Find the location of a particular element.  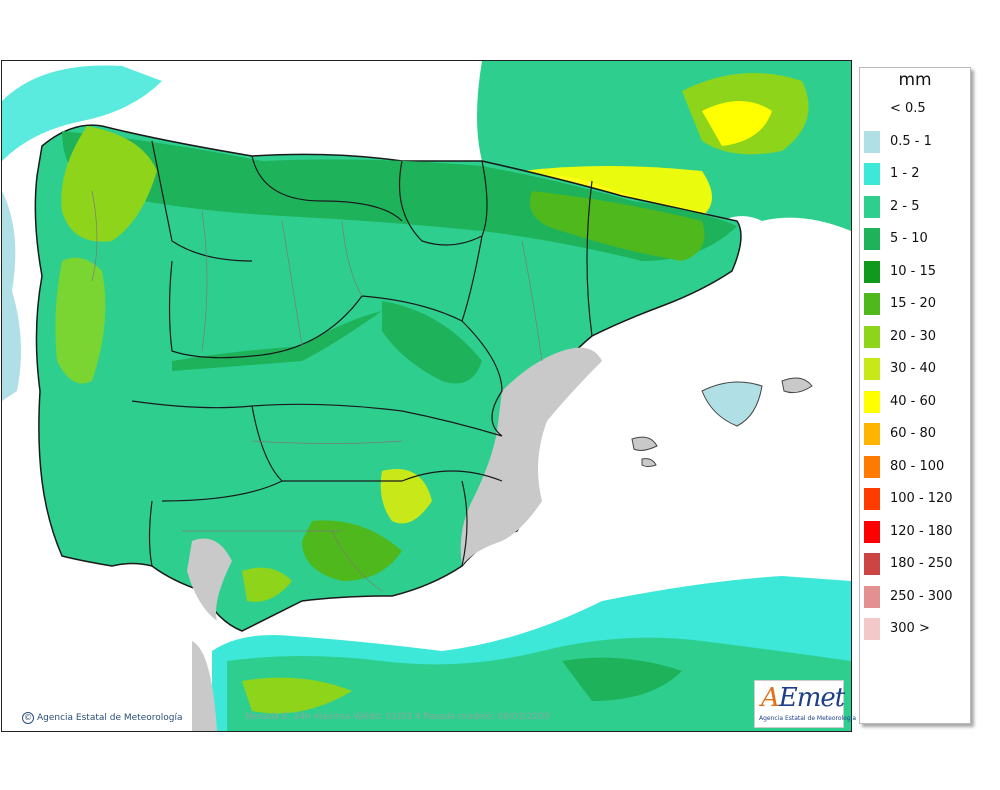

aemet-logo: AEmet Agencia Estatal de Meteorología is located at coordinates (805, 704).